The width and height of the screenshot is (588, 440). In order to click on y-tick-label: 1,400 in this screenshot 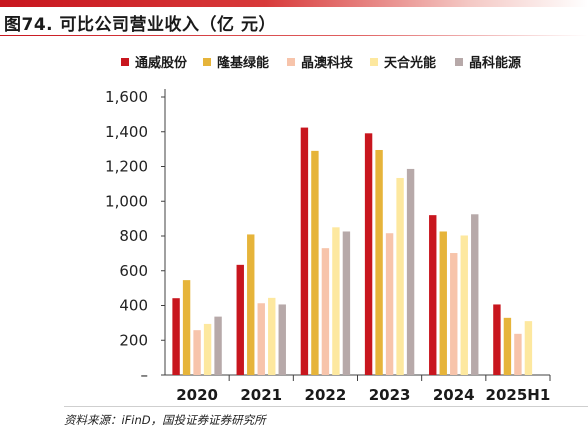, I will do `click(126, 132)`.